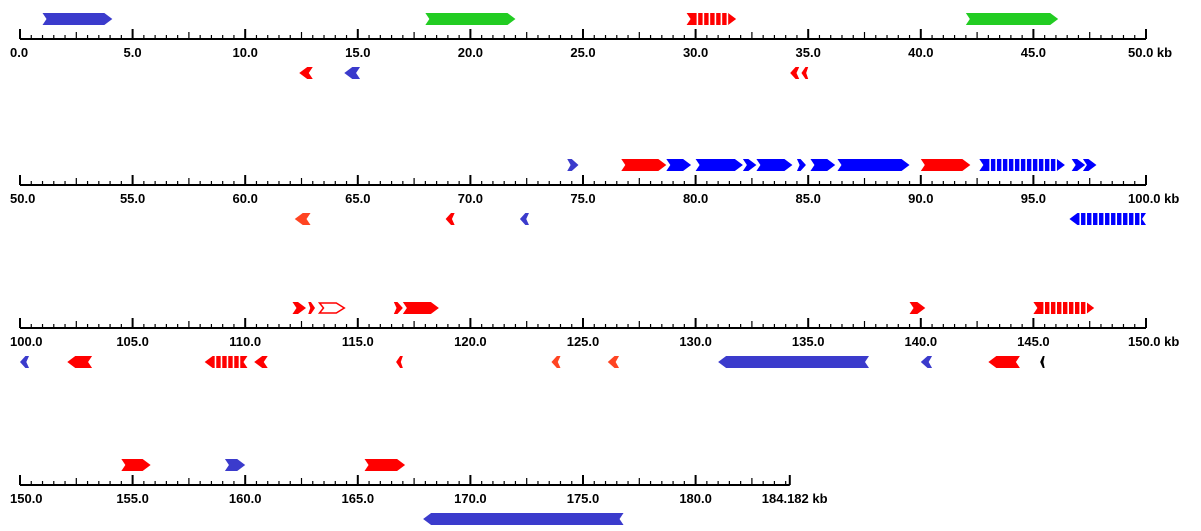 This screenshot has width=1201, height=531. I want to click on ruler-label: 70.0, so click(470, 198).